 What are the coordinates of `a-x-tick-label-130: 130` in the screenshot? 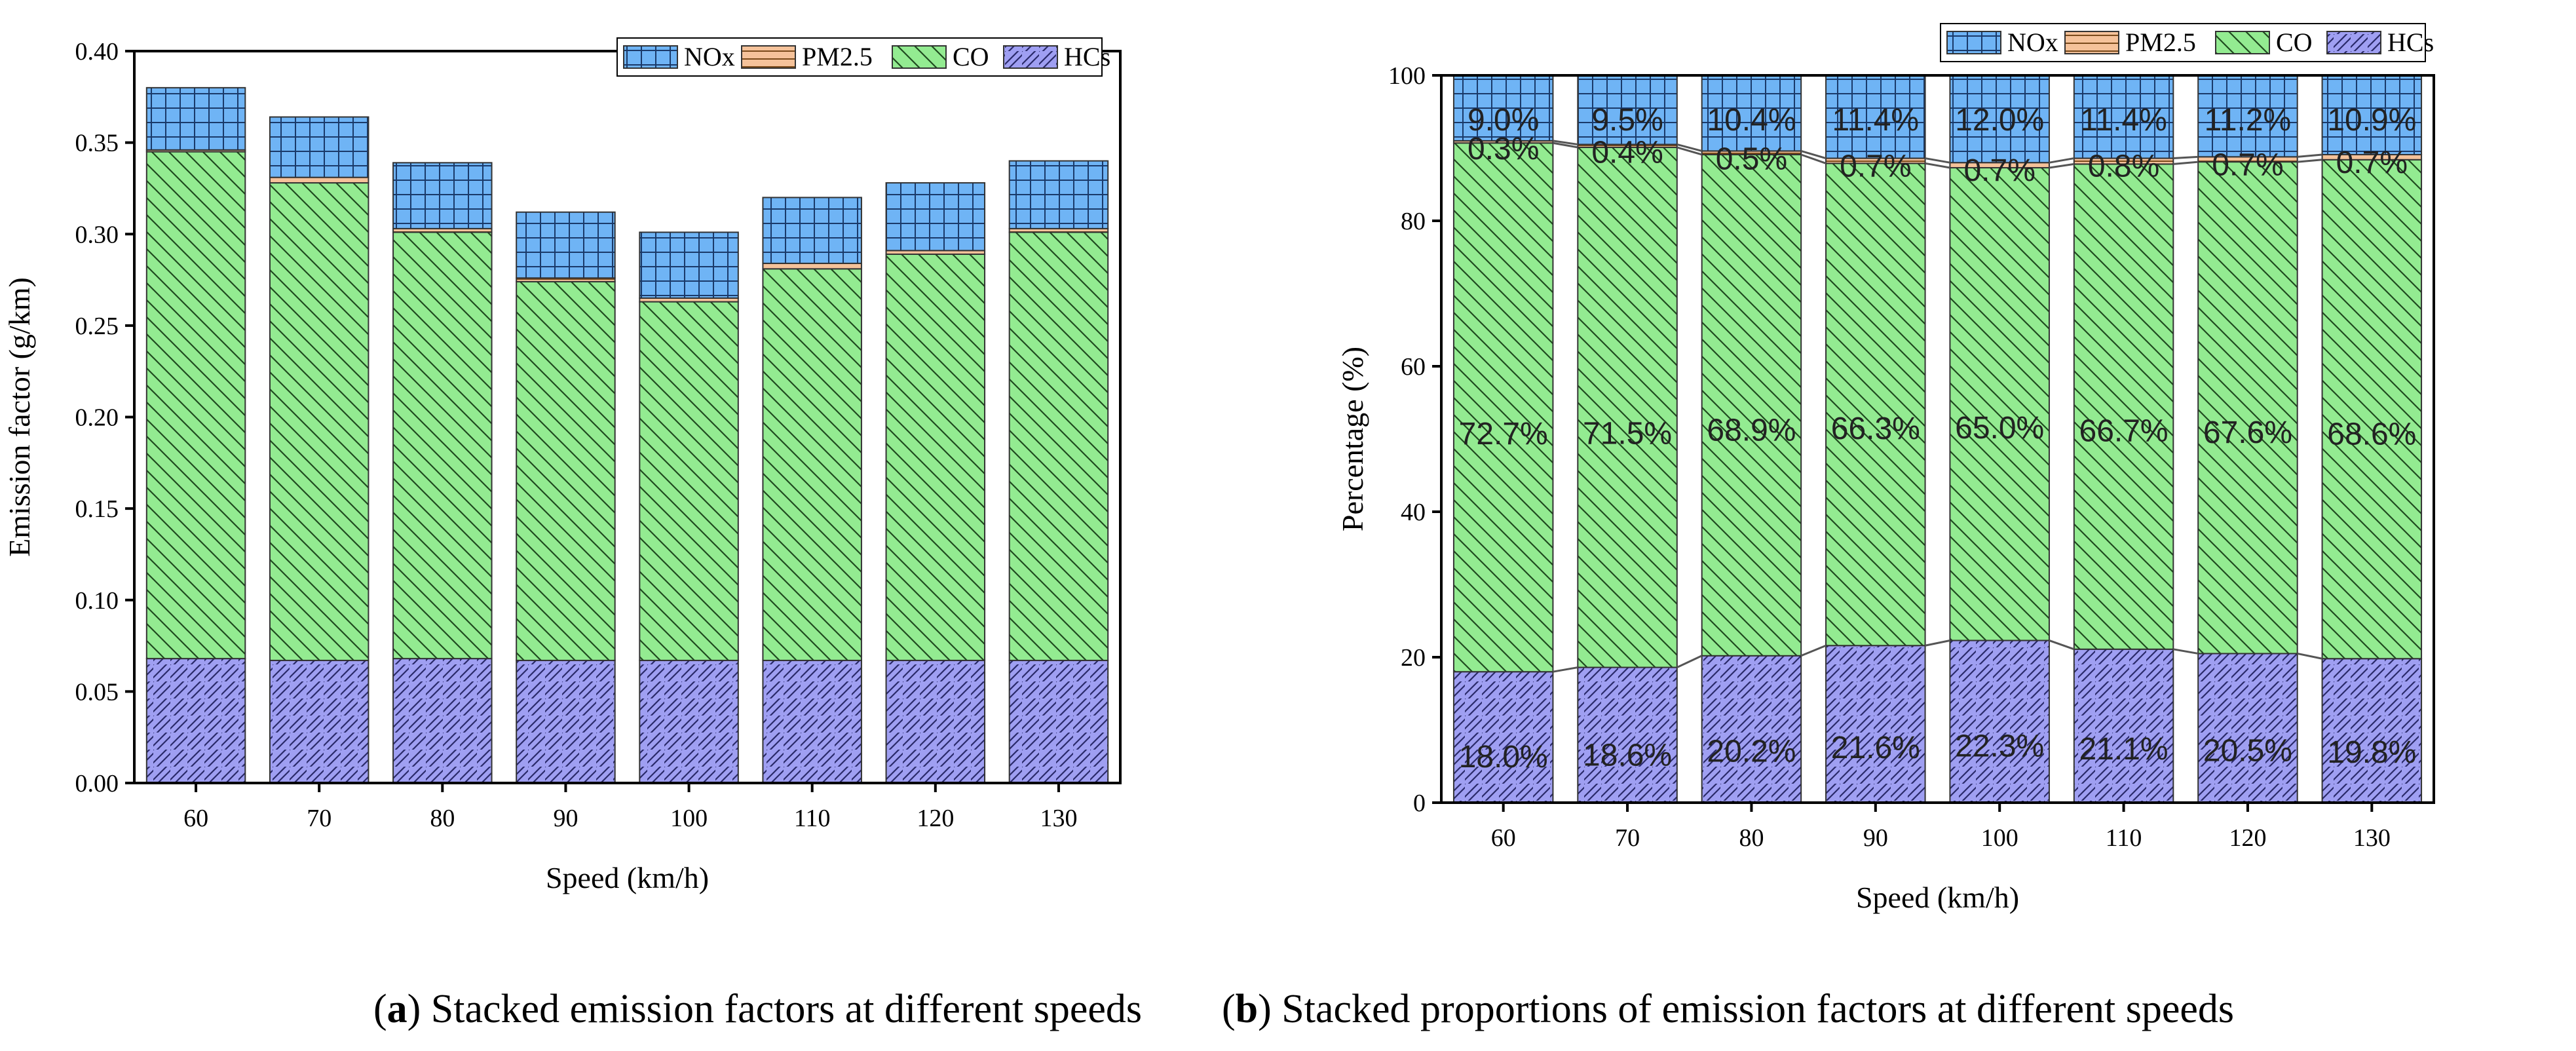 It's located at (1058, 818).